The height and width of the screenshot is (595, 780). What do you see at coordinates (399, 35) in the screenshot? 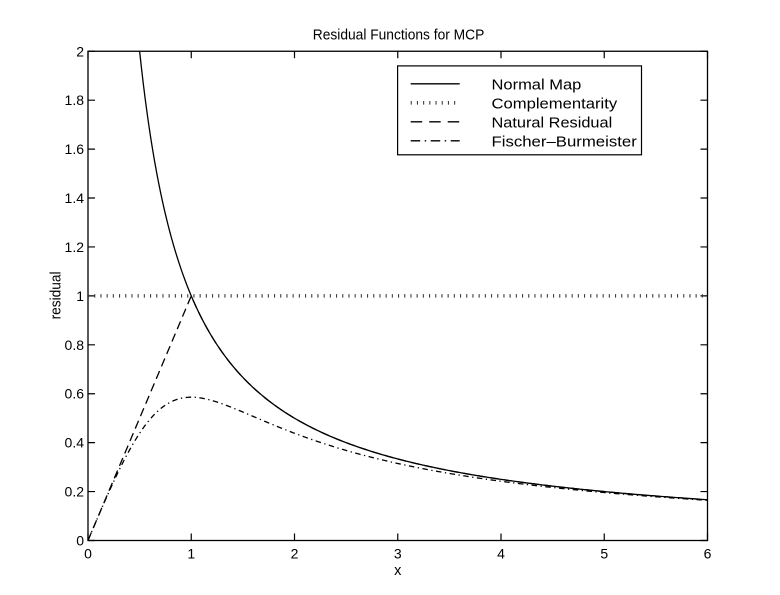
I see `svg-text: Residual Functions for MCP` at bounding box center [399, 35].